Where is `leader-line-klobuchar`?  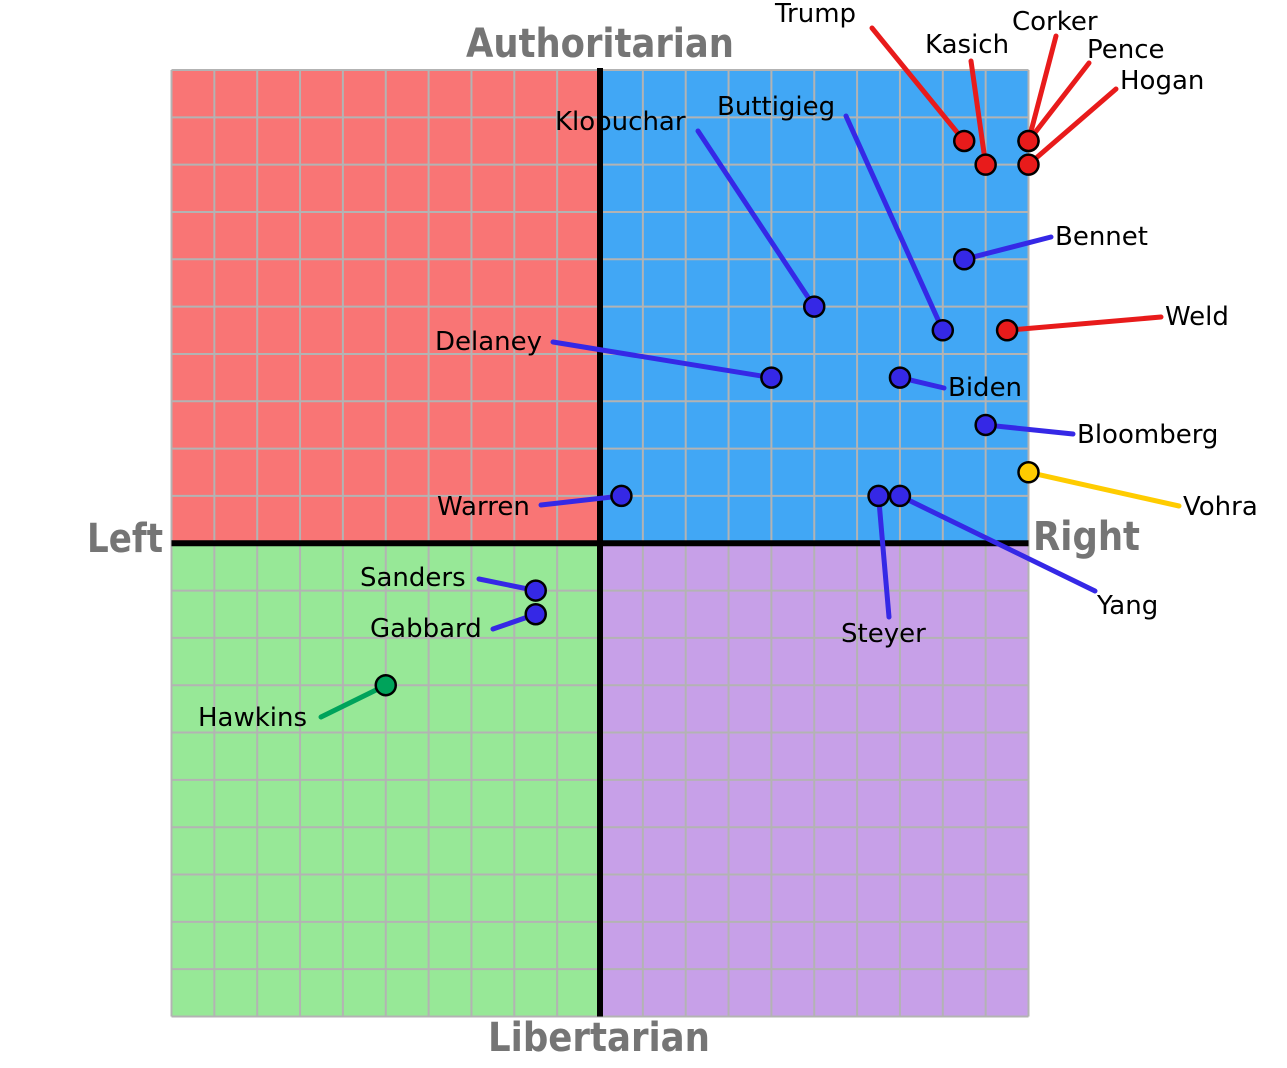 leader-line-klobuchar is located at coordinates (756, 219).